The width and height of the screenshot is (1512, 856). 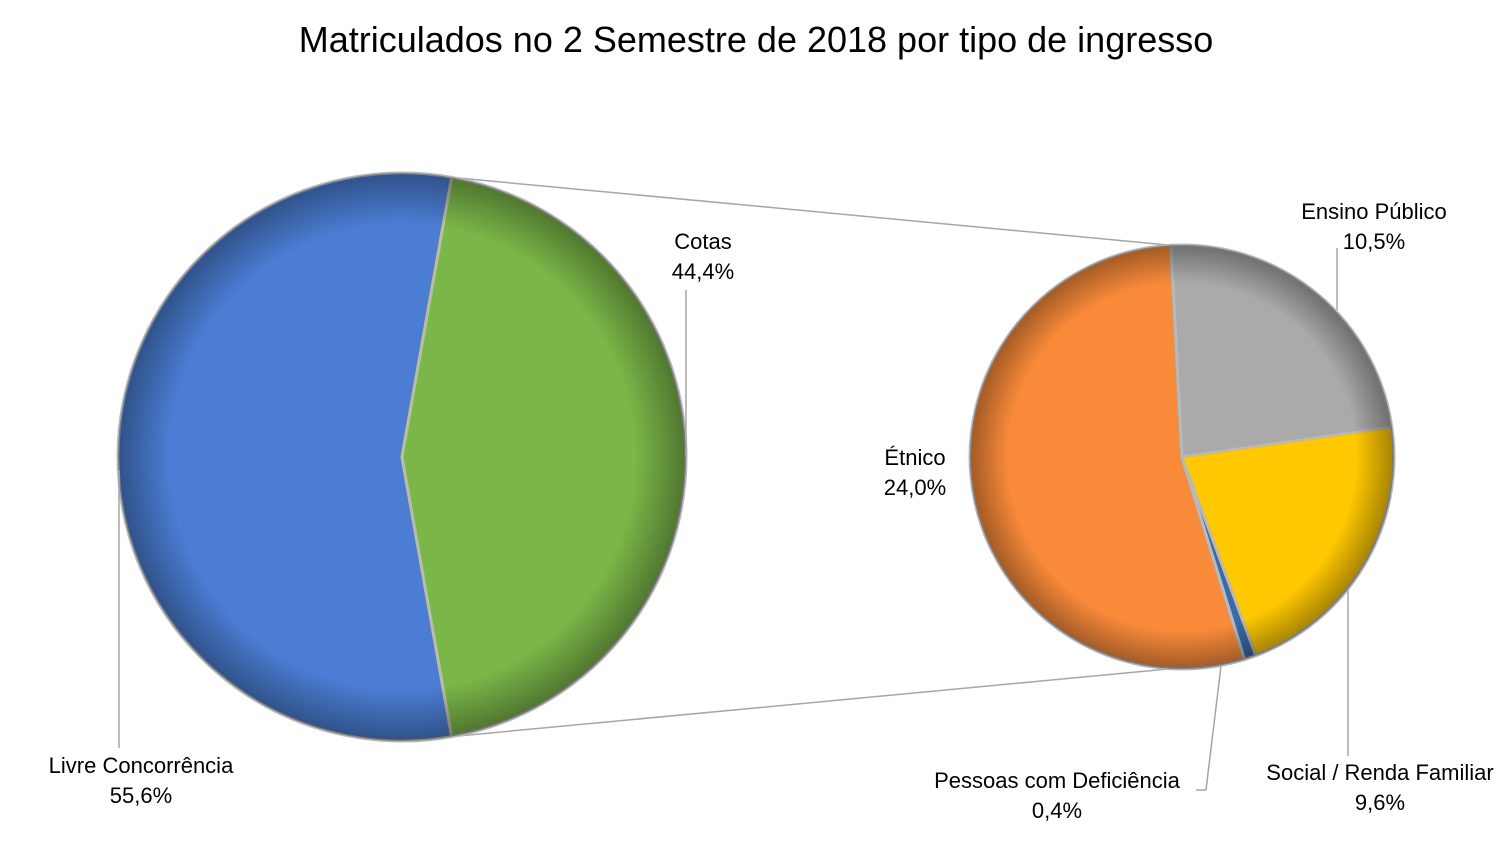 I want to click on slice-label-name-livre-concorrencia: Livre Concorrência, so click(x=141, y=765).